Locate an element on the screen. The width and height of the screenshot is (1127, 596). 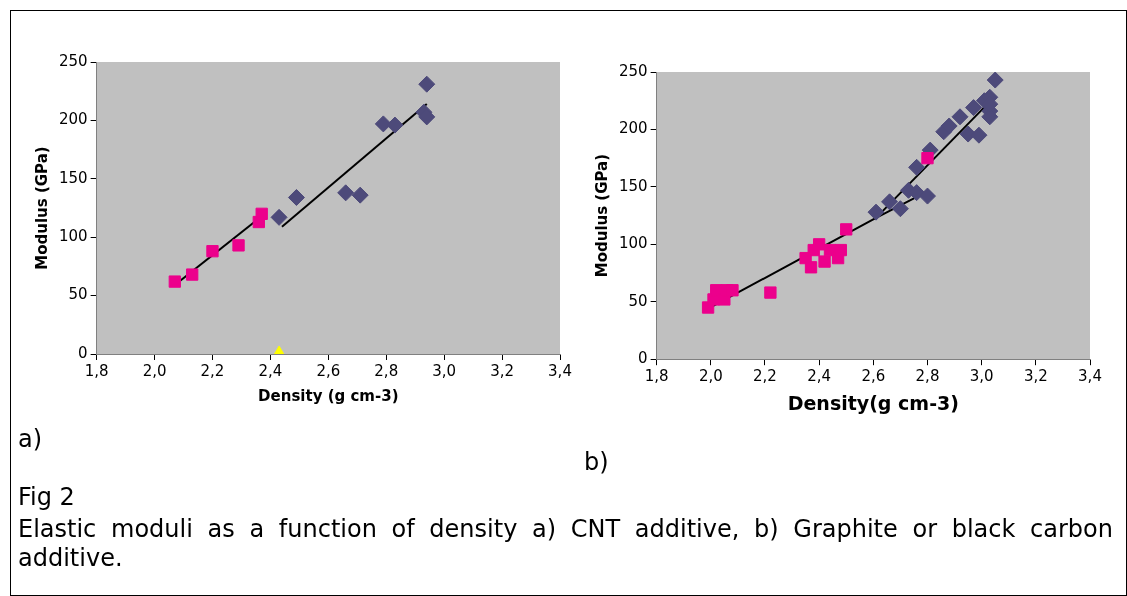
text: Elastic moduli as a function of density a) CNT additive, b) Graphite or black carbon additive. is located at coordinates (565, 544).